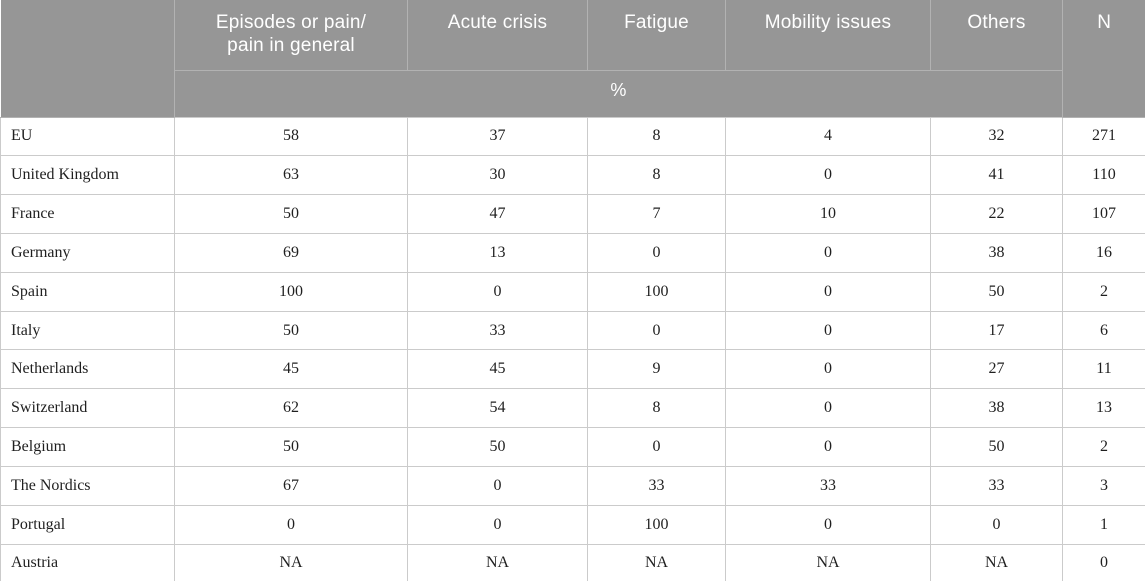  I want to click on cell-value: 10, so click(828, 214).